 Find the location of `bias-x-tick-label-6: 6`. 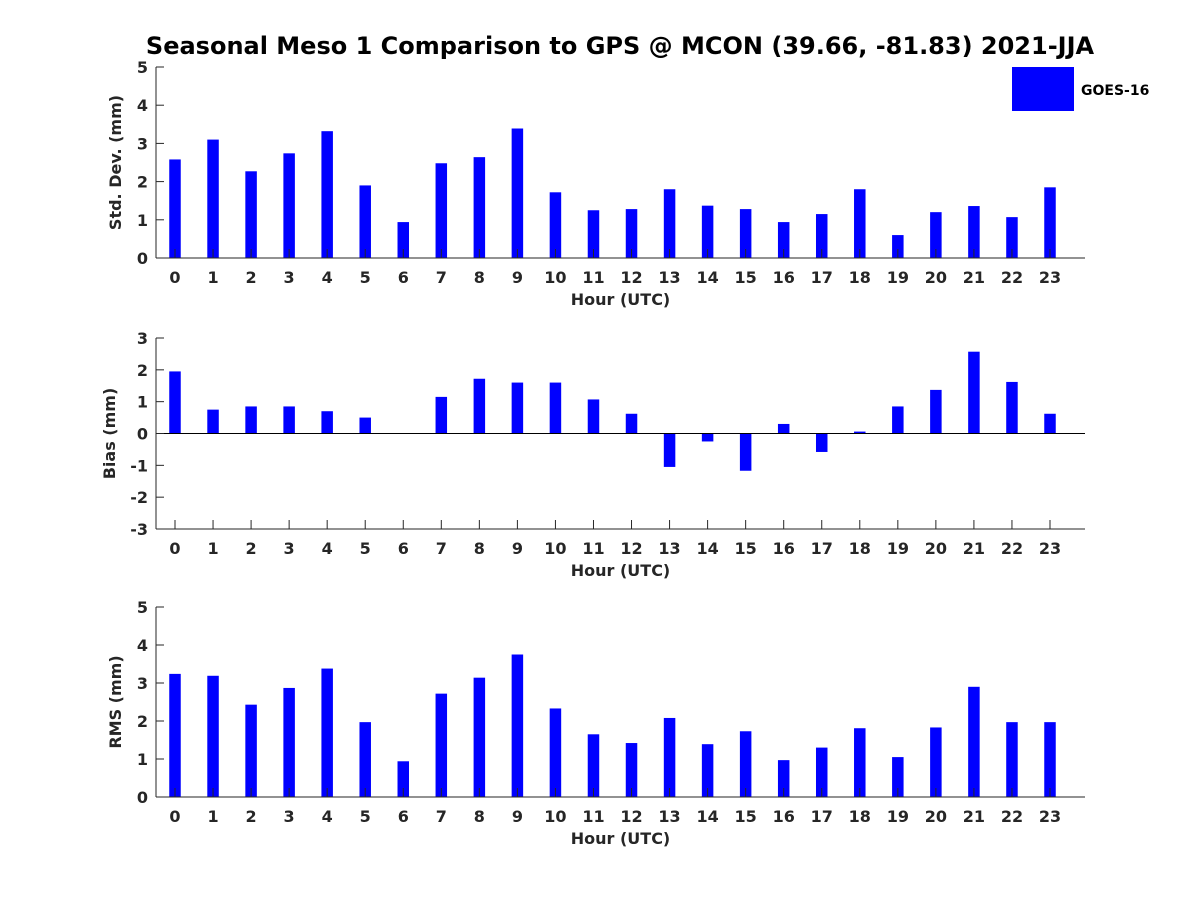

bias-x-tick-label-6: 6 is located at coordinates (403, 548).